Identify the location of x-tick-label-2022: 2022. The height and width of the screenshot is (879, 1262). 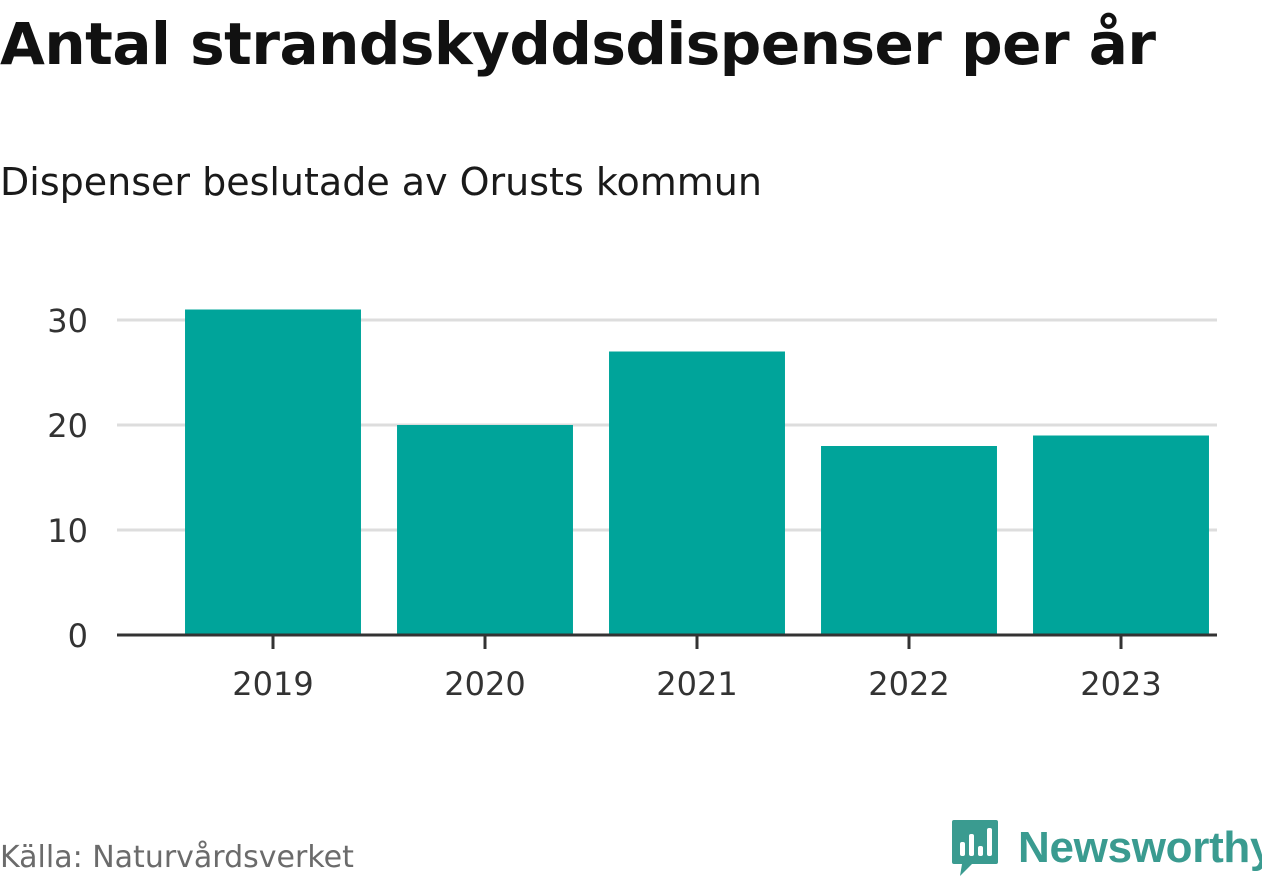
(908, 684).